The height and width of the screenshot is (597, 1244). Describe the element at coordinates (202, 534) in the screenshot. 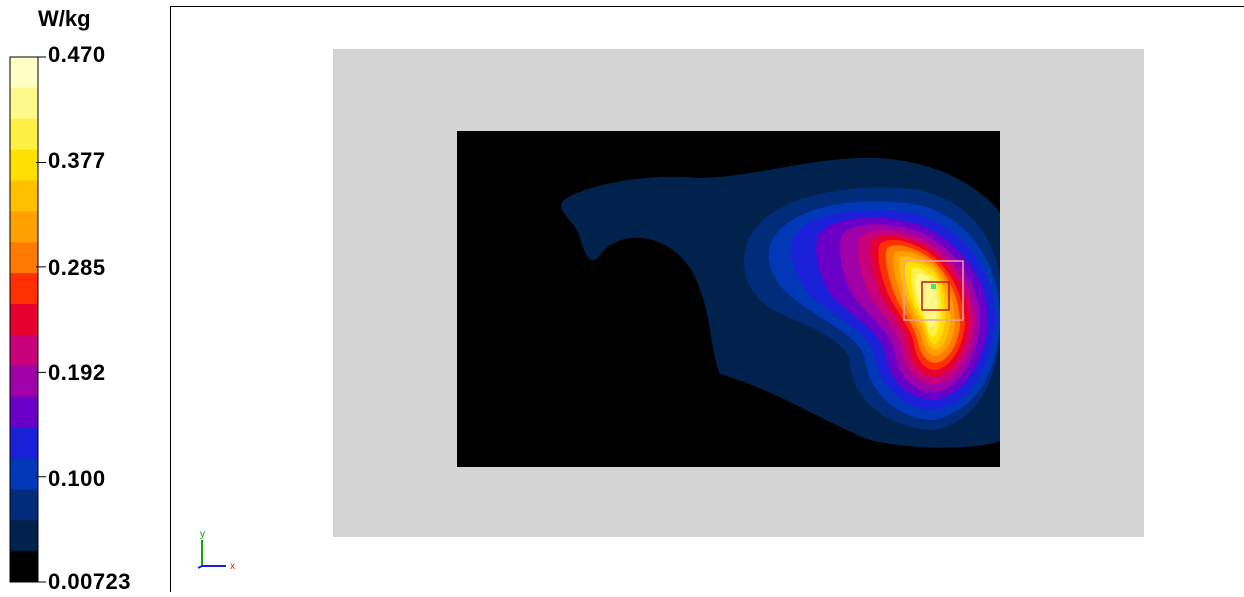

I see `y-axis-label: y` at that location.